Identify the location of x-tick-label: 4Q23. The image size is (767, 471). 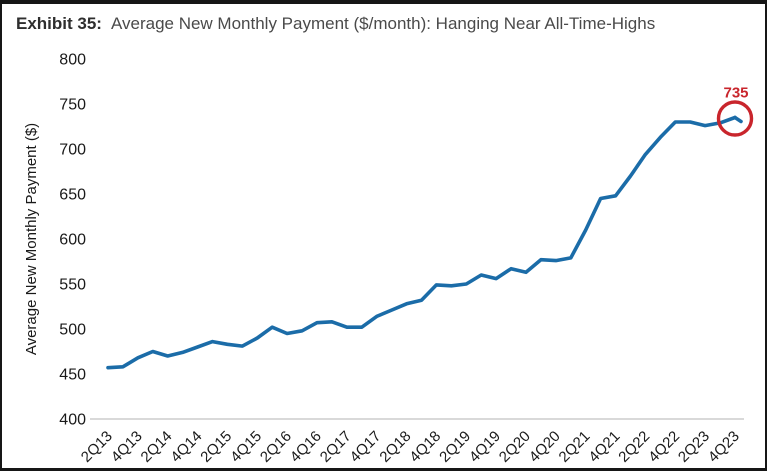
(724, 447).